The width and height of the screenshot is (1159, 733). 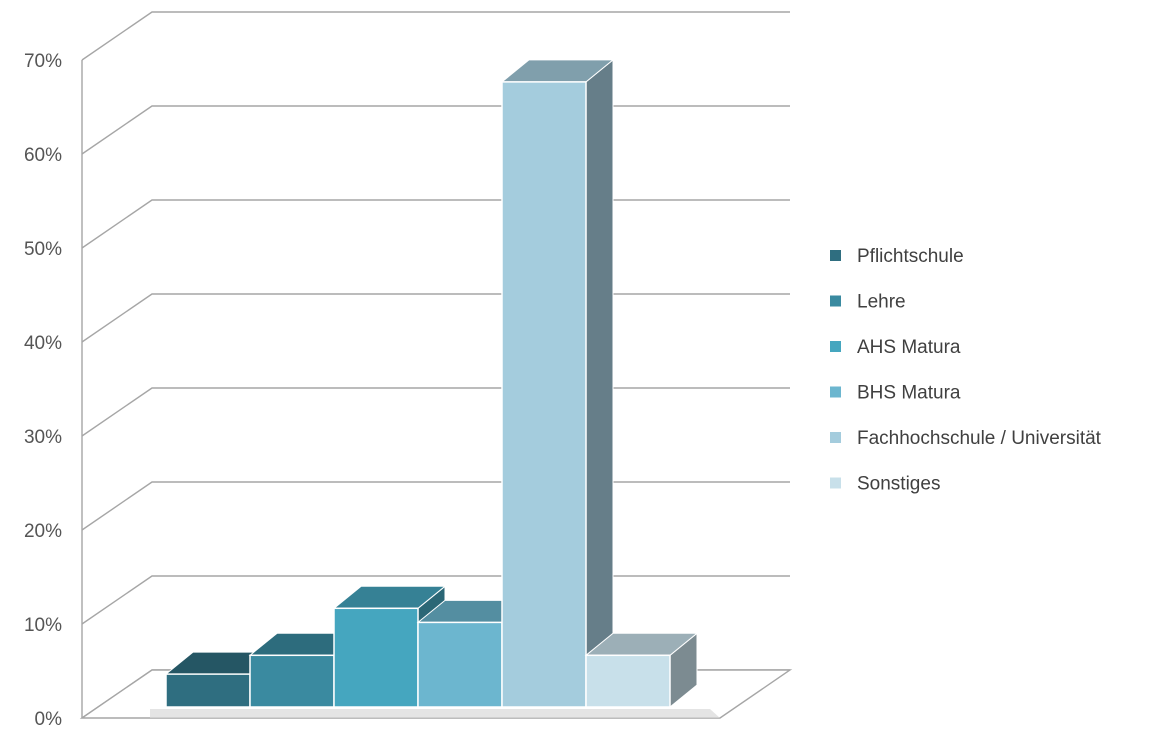 I want to click on bar-side, so click(x=599, y=383).